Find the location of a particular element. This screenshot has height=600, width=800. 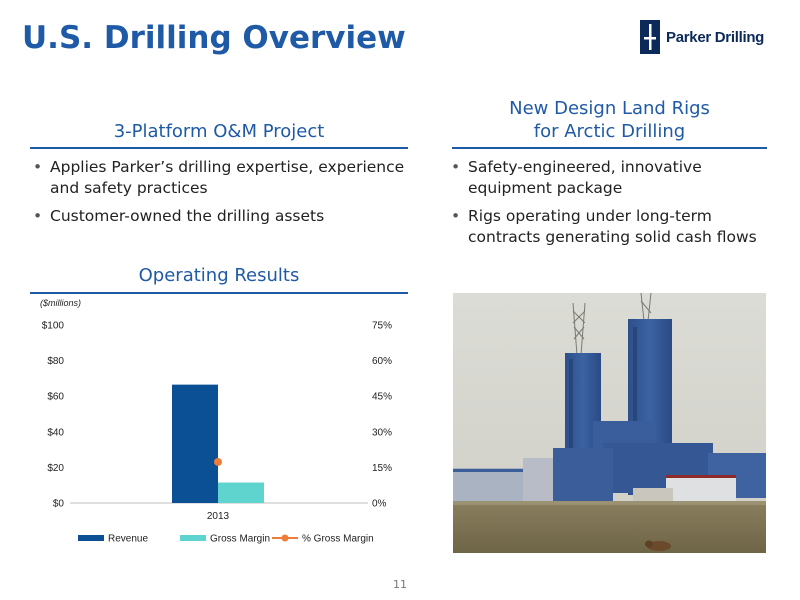

y-left-tick-label: $60 is located at coordinates (55, 397).